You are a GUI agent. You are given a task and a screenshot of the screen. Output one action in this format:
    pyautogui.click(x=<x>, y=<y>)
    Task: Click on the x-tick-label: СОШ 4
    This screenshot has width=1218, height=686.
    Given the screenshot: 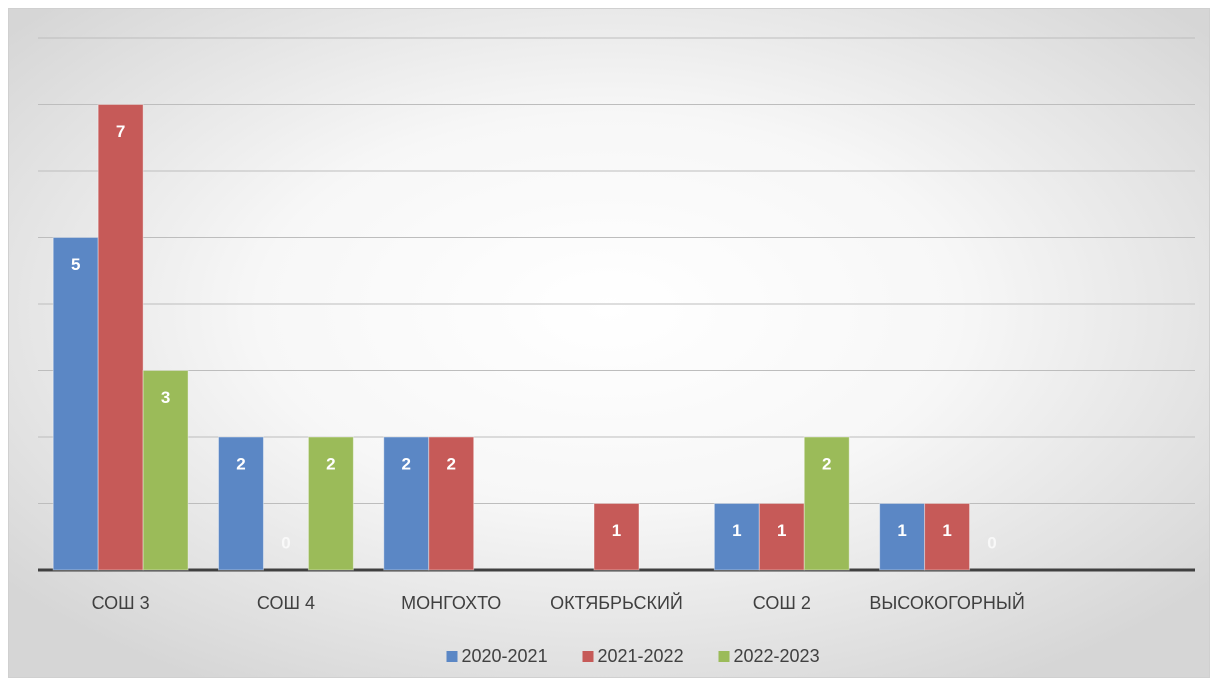 What is the action you would take?
    pyautogui.click(x=286, y=603)
    